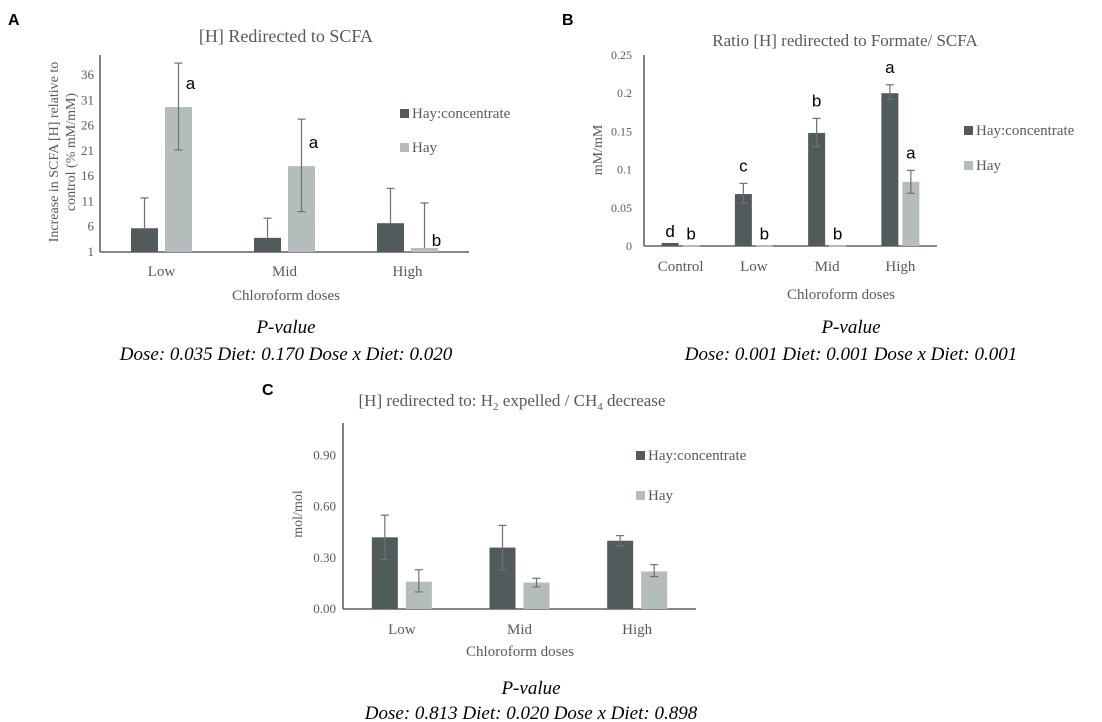 The height and width of the screenshot is (722, 1102). Describe the element at coordinates (850, 327) in the screenshot. I see `chart-b-pvalue-label: P-value` at that location.